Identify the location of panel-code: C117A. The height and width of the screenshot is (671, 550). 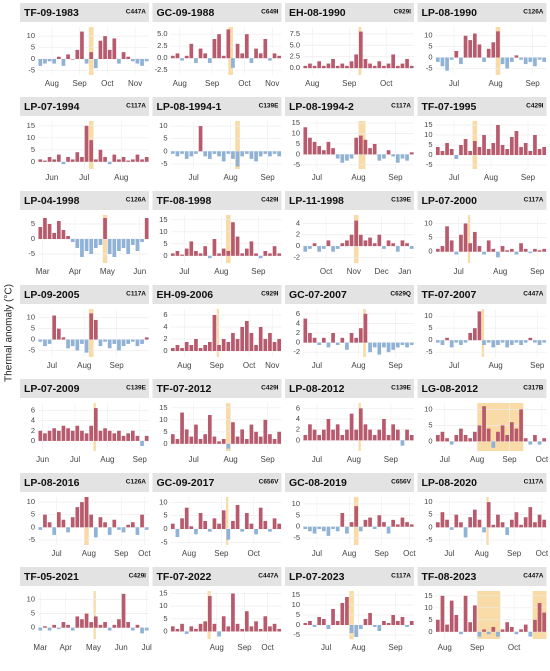
(534, 200).